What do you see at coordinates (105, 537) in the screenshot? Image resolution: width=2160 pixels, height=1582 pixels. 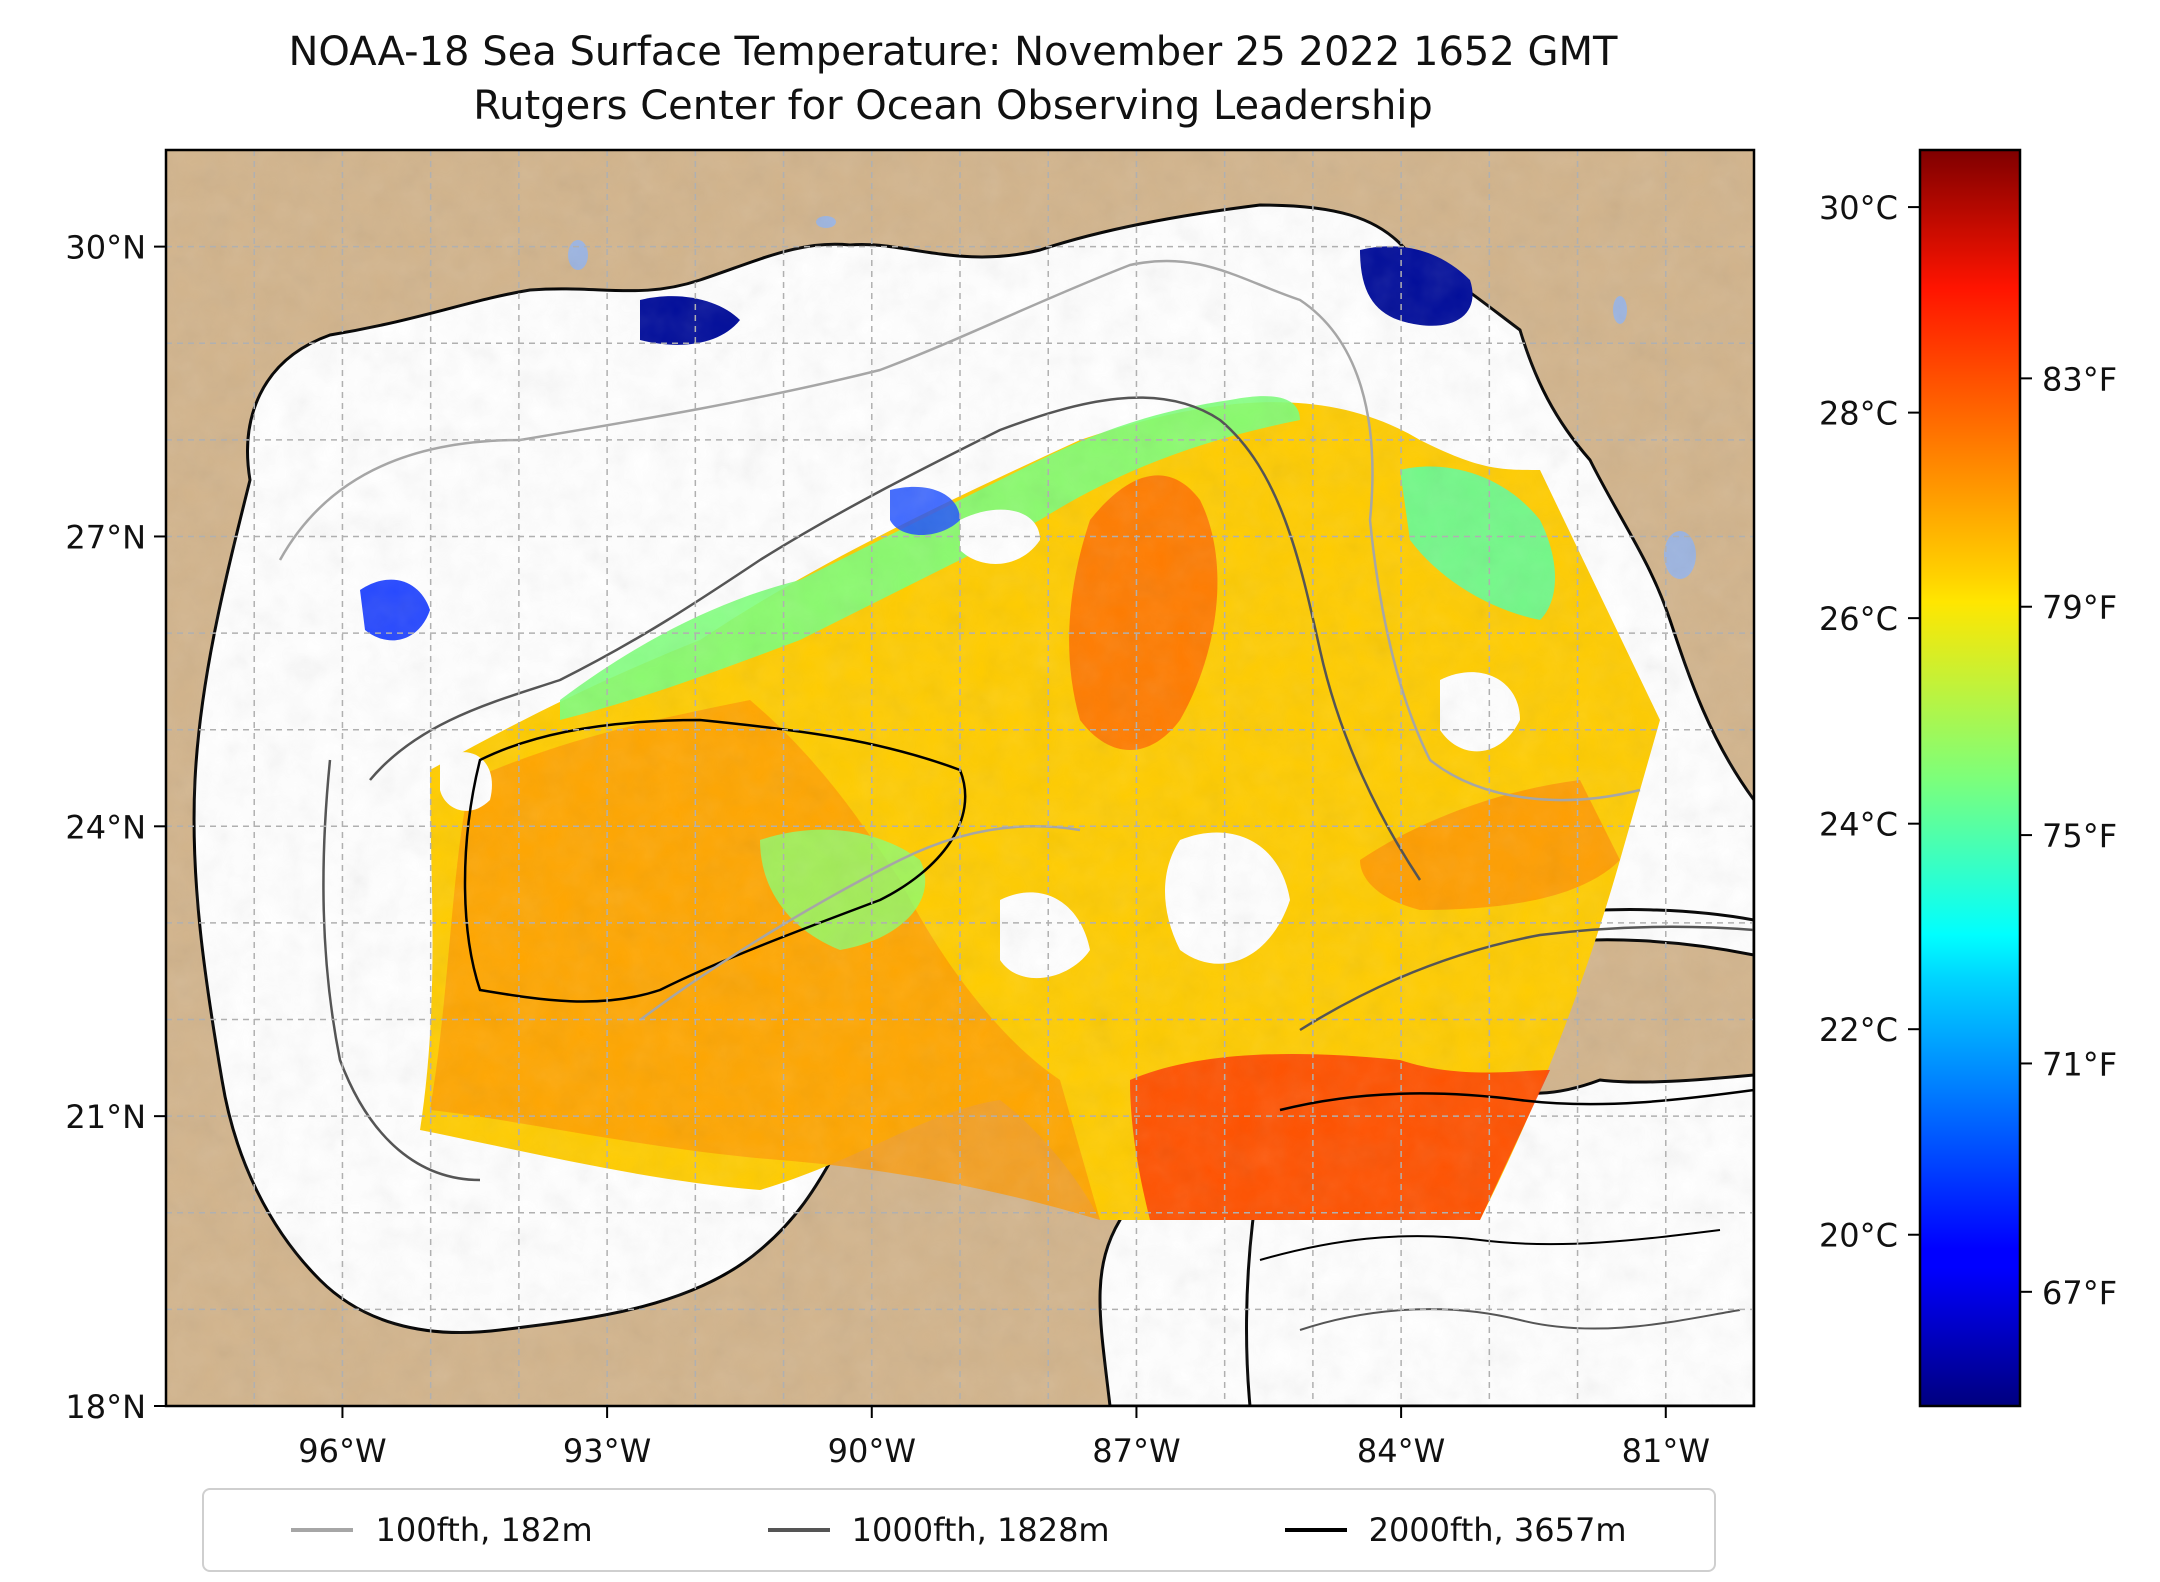 I see `y-tick-label: 27°N` at bounding box center [105, 537].